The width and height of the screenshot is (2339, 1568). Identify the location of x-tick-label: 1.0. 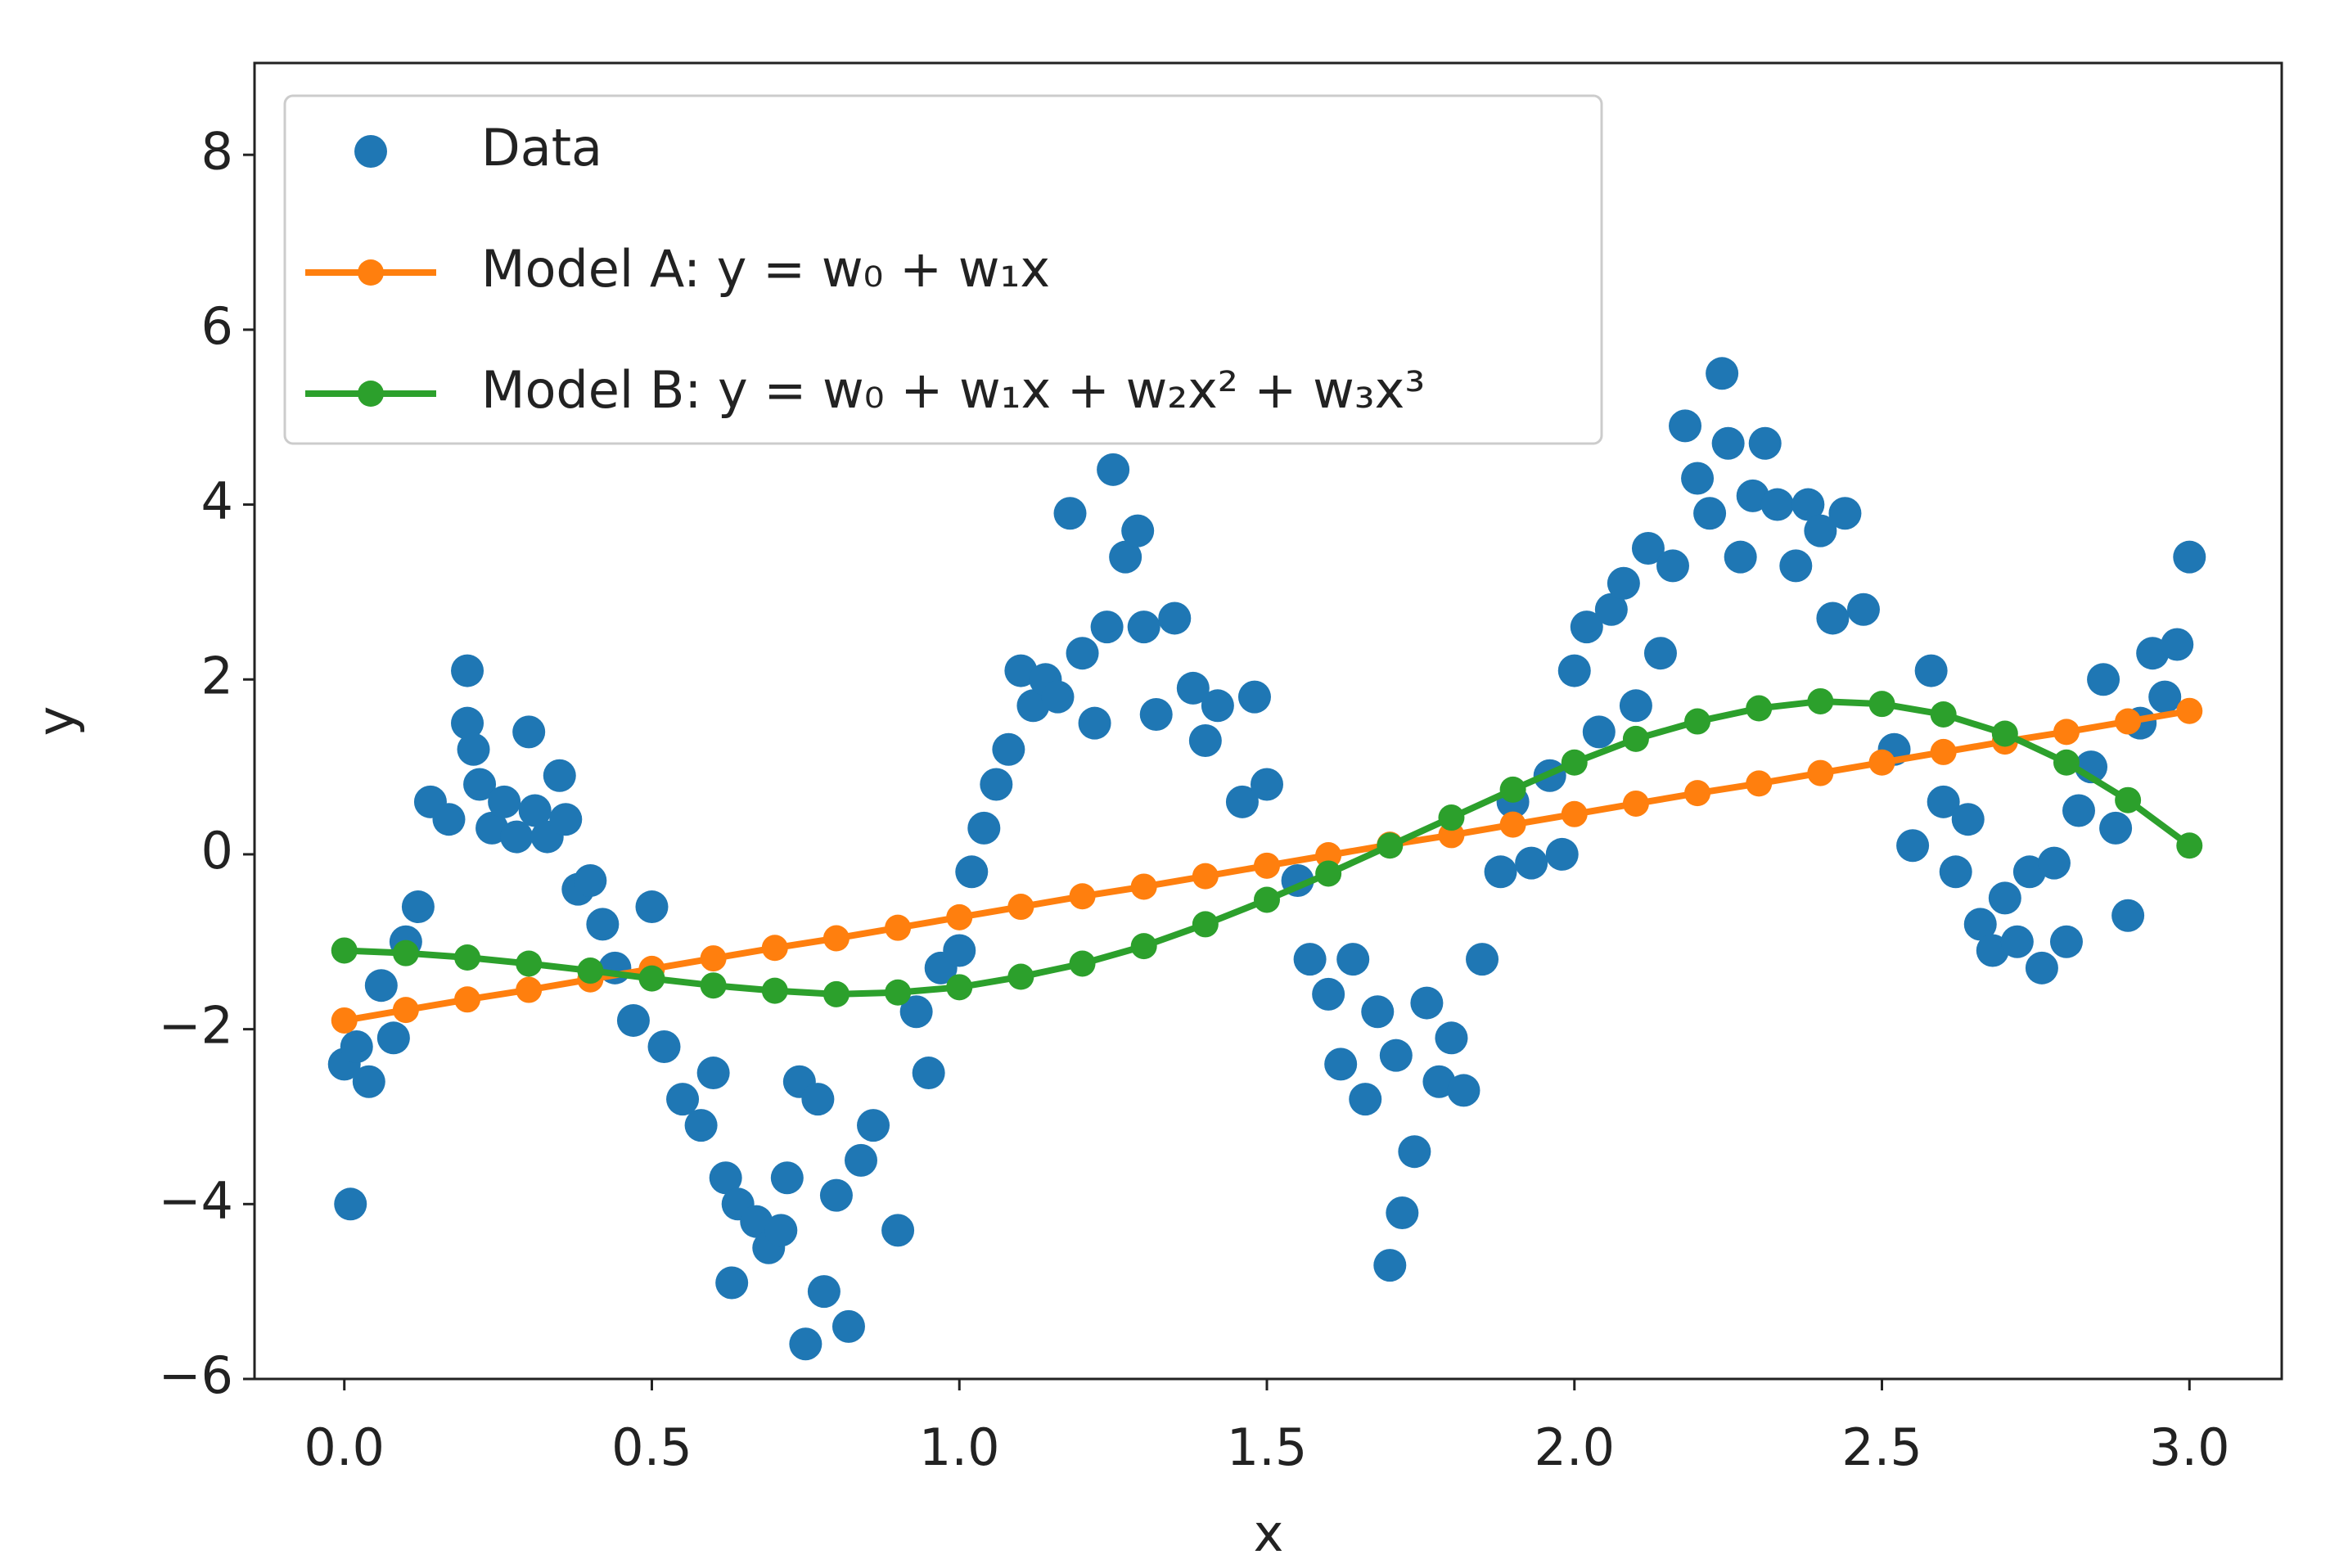
(959, 1447).